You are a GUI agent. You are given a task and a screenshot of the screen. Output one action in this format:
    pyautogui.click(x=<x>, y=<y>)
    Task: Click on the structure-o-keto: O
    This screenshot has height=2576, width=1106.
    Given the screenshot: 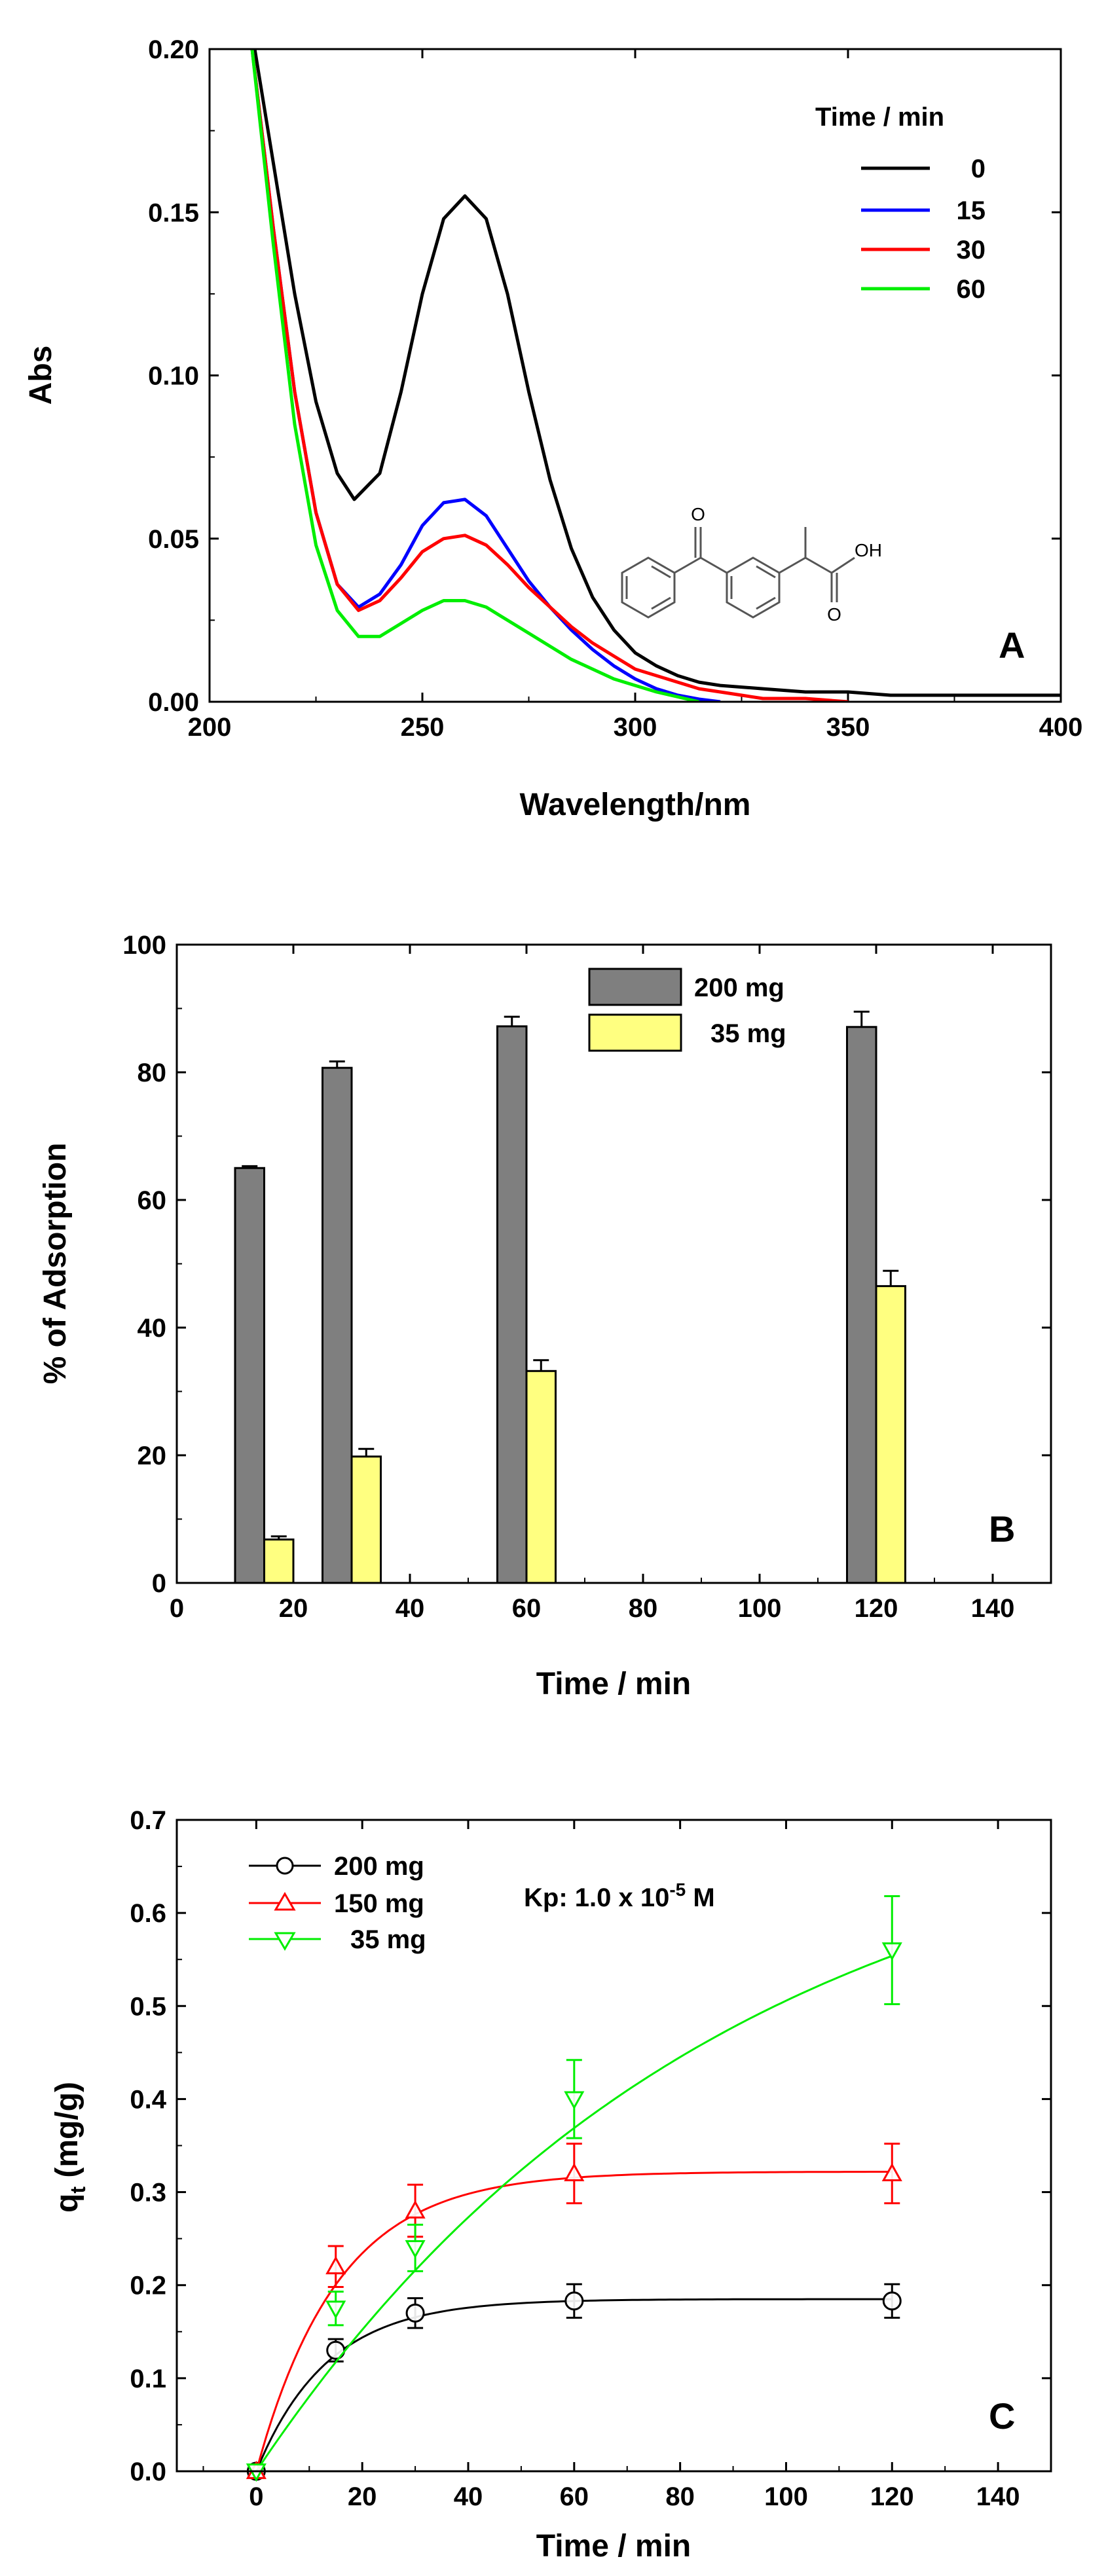 What is the action you would take?
    pyautogui.click(x=698, y=514)
    